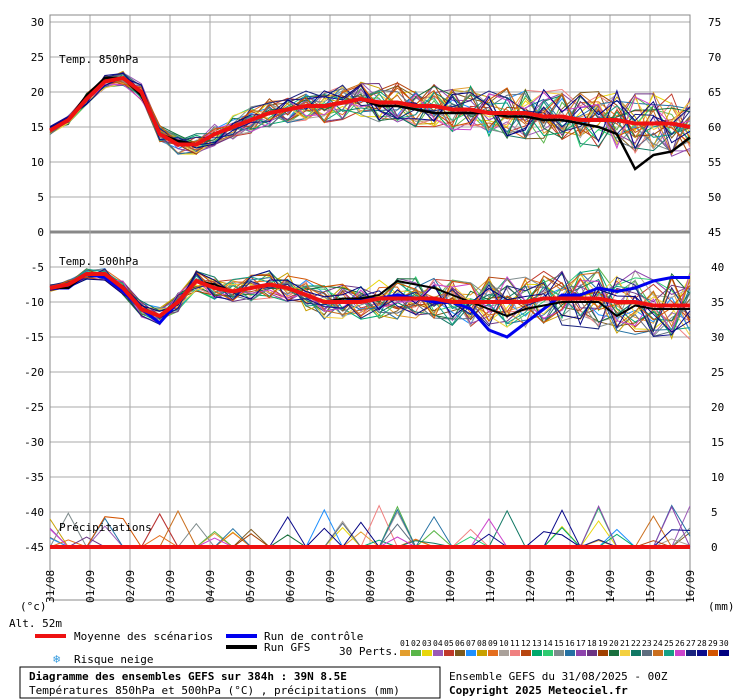 This screenshot has height=700, width=740. I want to click on left-tick-label: -40, so click(34, 512).